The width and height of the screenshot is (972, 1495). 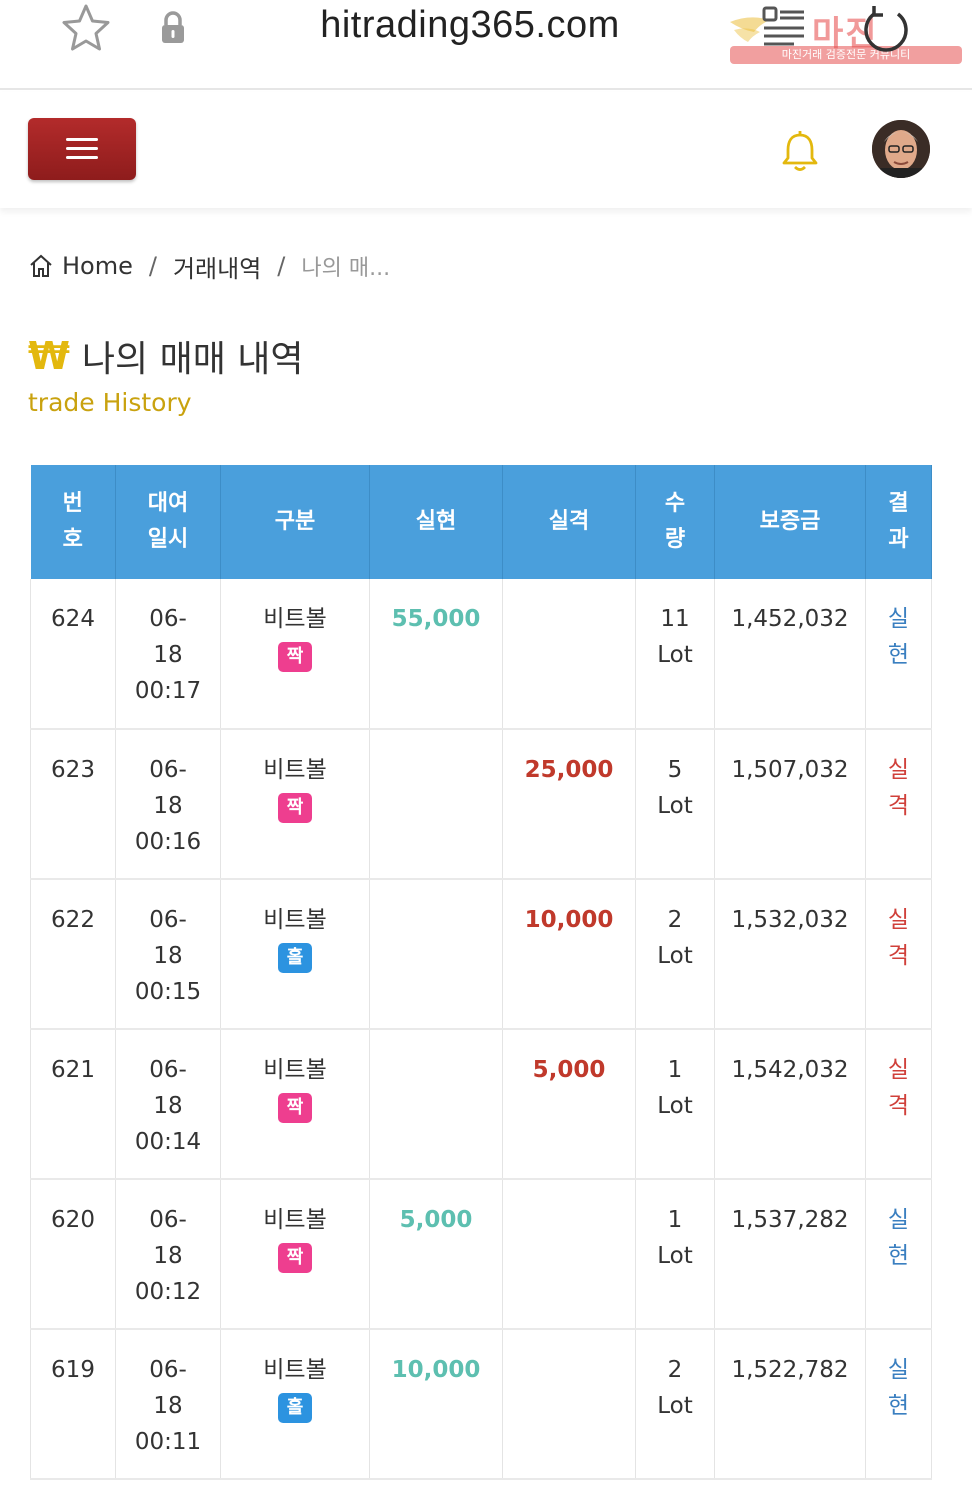 I want to click on app-header, so click(x=486, y=150).